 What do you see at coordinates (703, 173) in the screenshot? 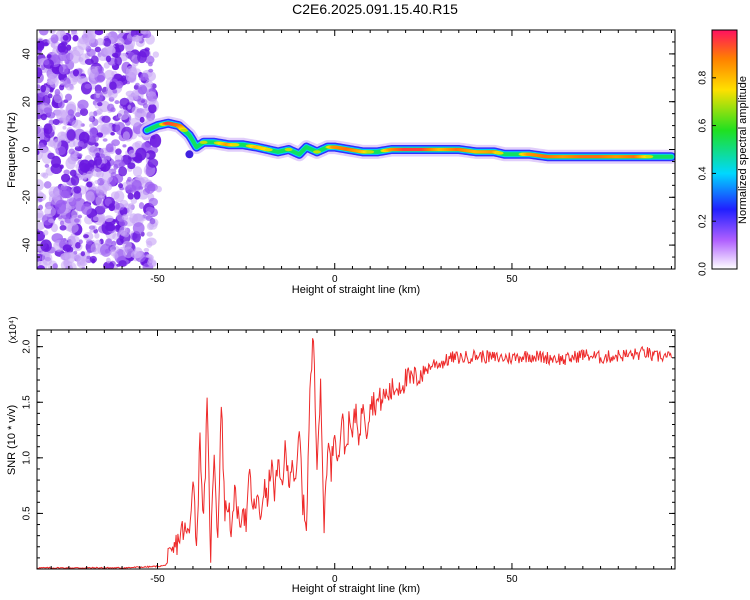
I see `colorbar-tick-label: 0.4` at bounding box center [703, 173].